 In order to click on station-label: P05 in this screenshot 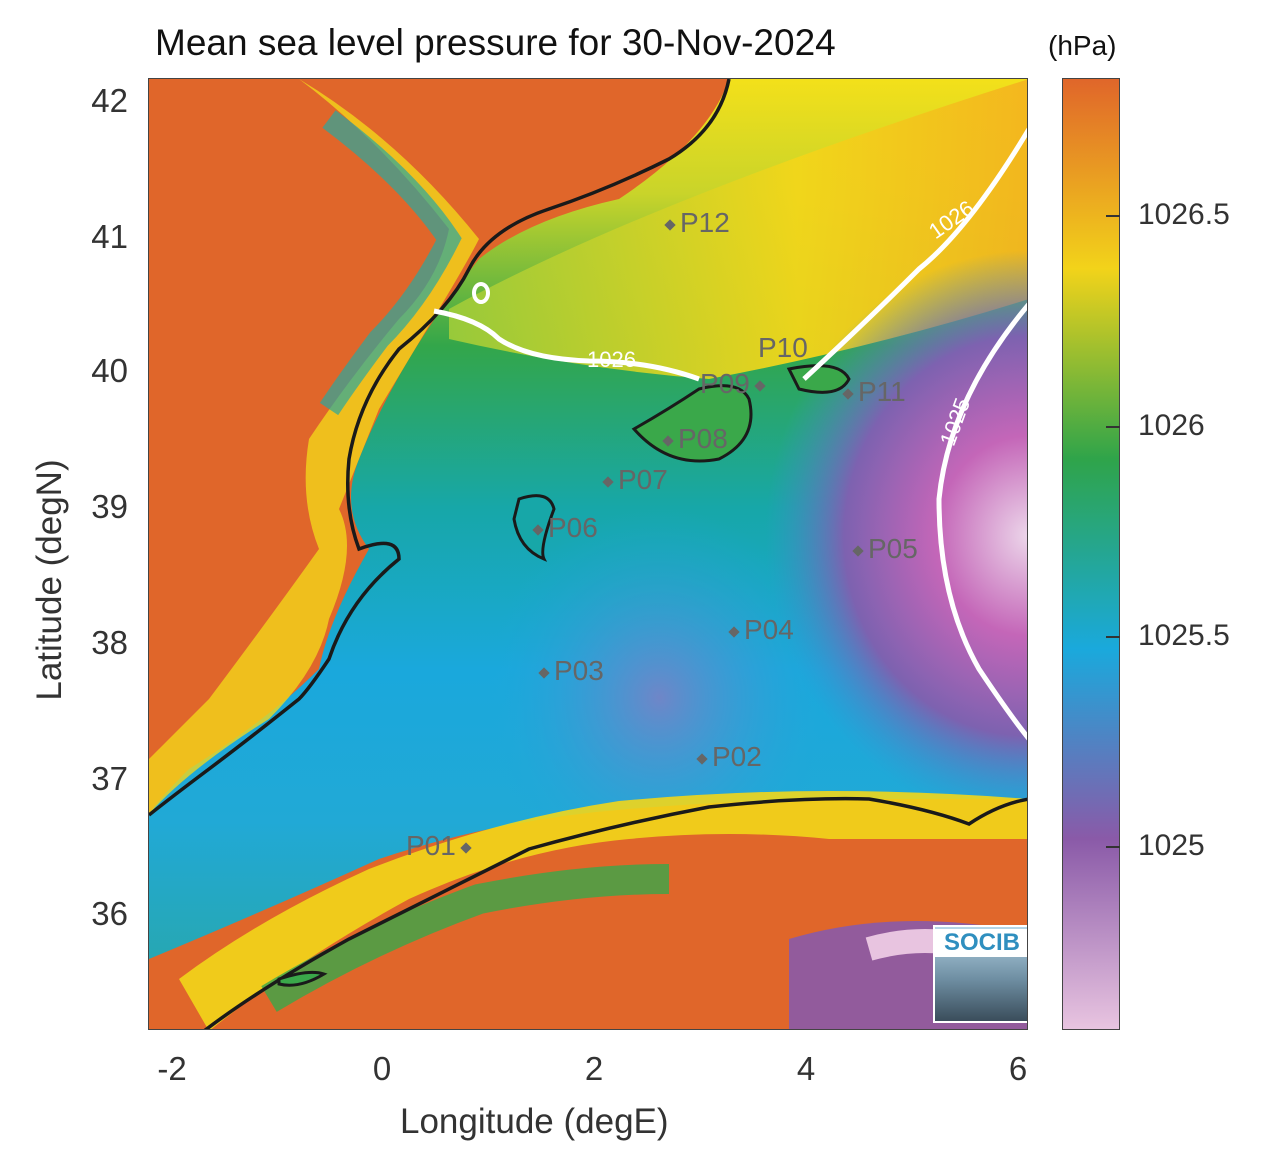, I will do `click(893, 548)`.